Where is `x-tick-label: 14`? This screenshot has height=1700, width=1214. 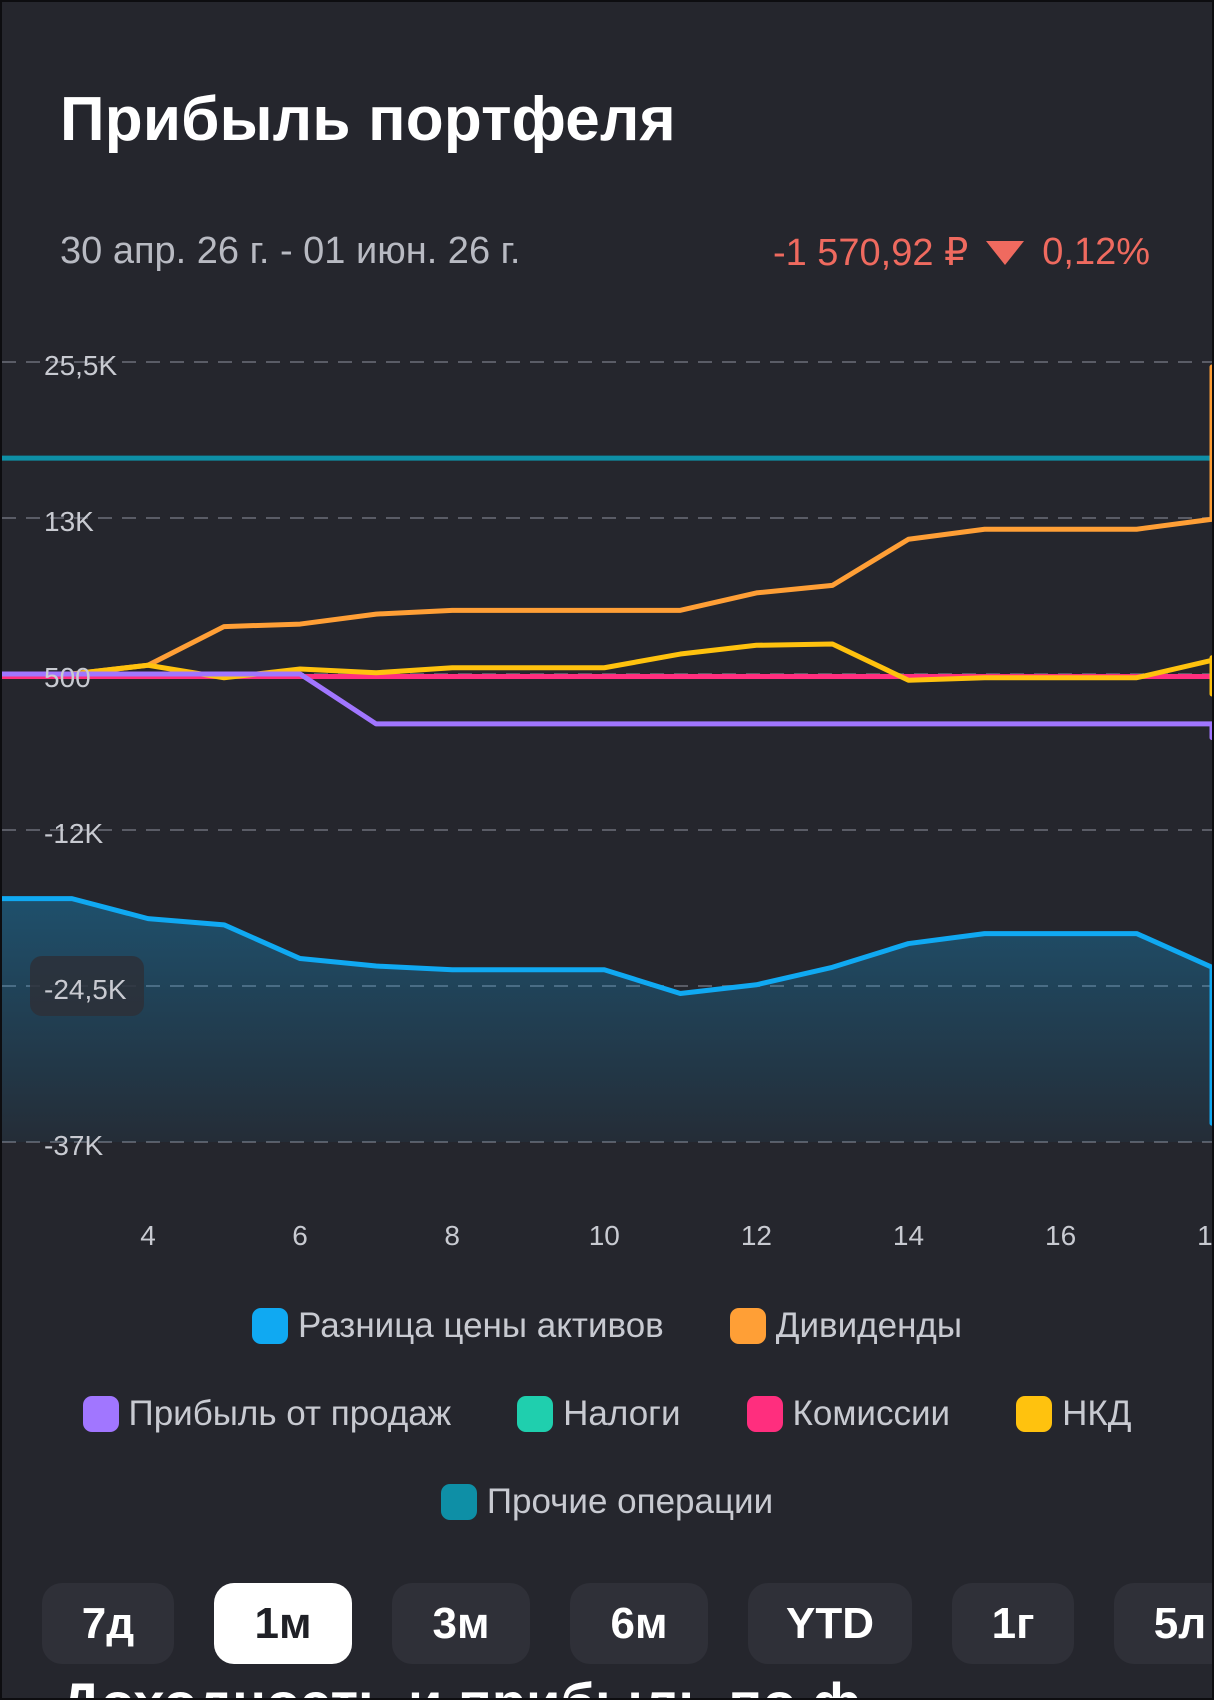 x-tick-label: 14 is located at coordinates (908, 1235).